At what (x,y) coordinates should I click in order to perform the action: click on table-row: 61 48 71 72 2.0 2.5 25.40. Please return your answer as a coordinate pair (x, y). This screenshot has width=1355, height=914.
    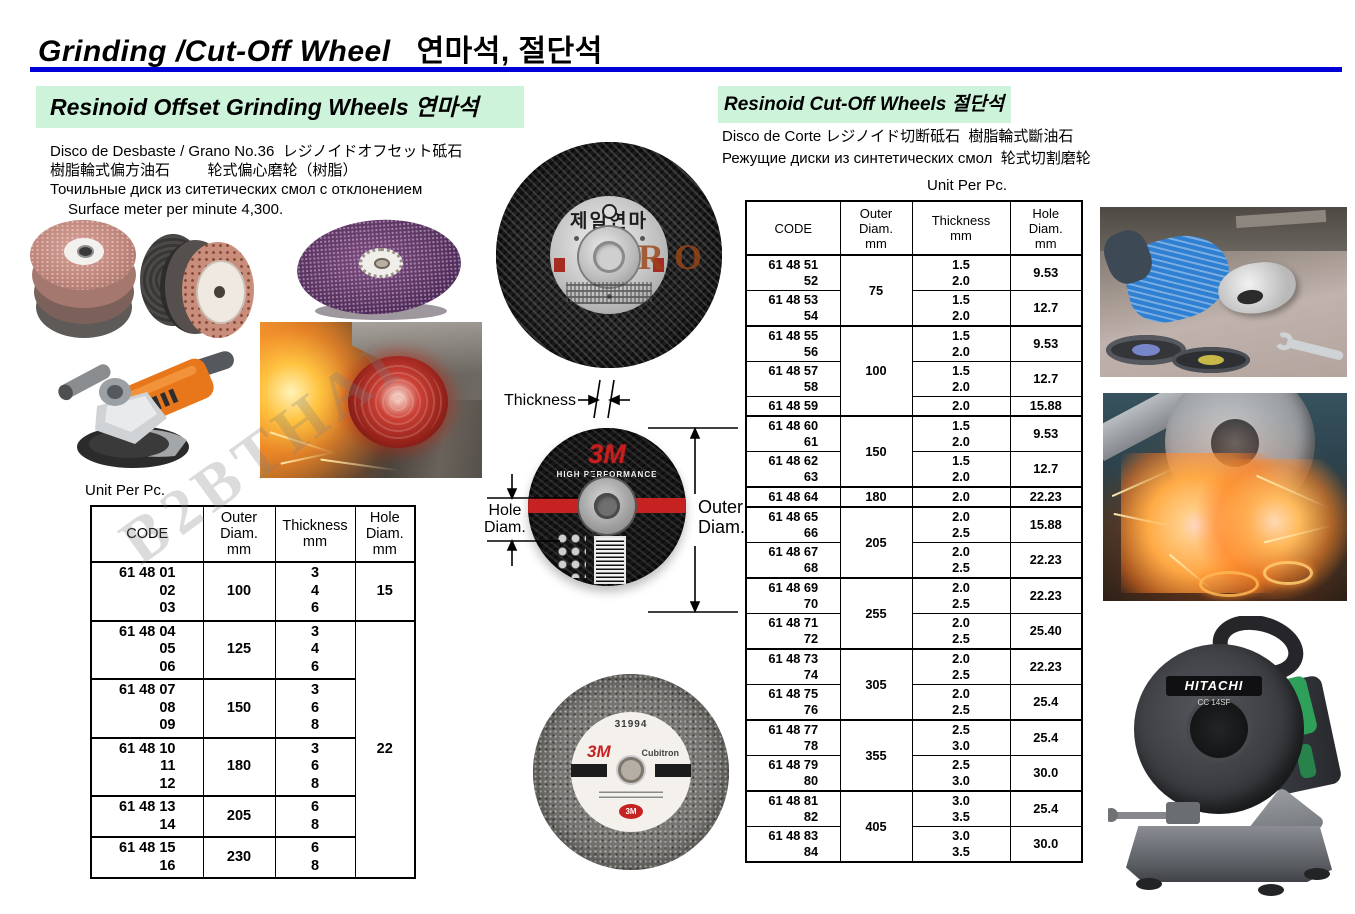
    Looking at the image, I should click on (914, 631).